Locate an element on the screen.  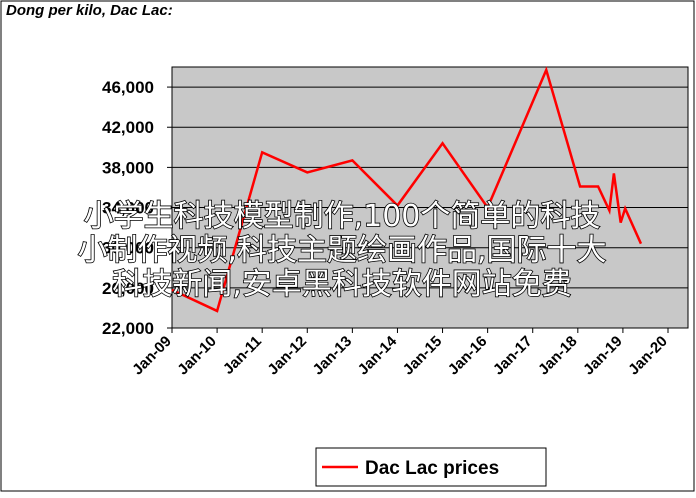
y-tick-label: 26,000 is located at coordinates (128, 288).